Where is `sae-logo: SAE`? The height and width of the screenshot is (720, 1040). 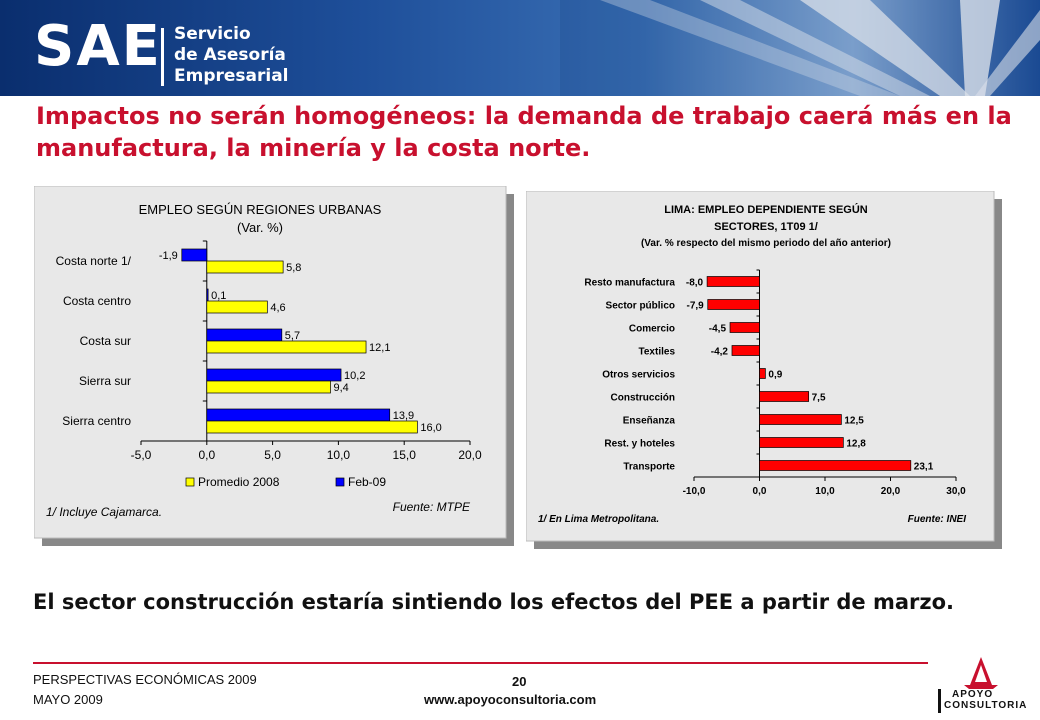 sae-logo: SAE is located at coordinates (98, 46).